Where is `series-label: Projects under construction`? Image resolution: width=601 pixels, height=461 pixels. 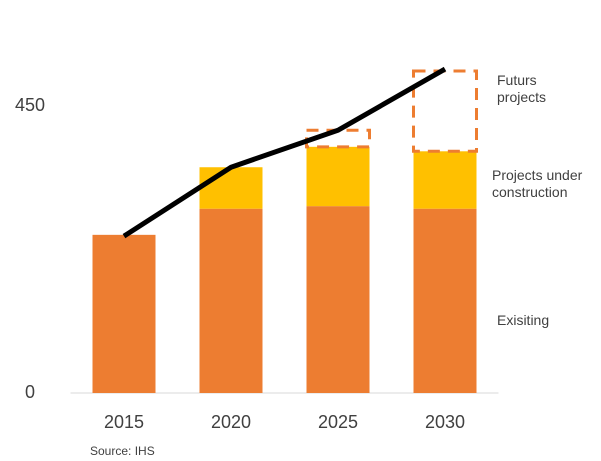
series-label: Projects under construction is located at coordinates (537, 183).